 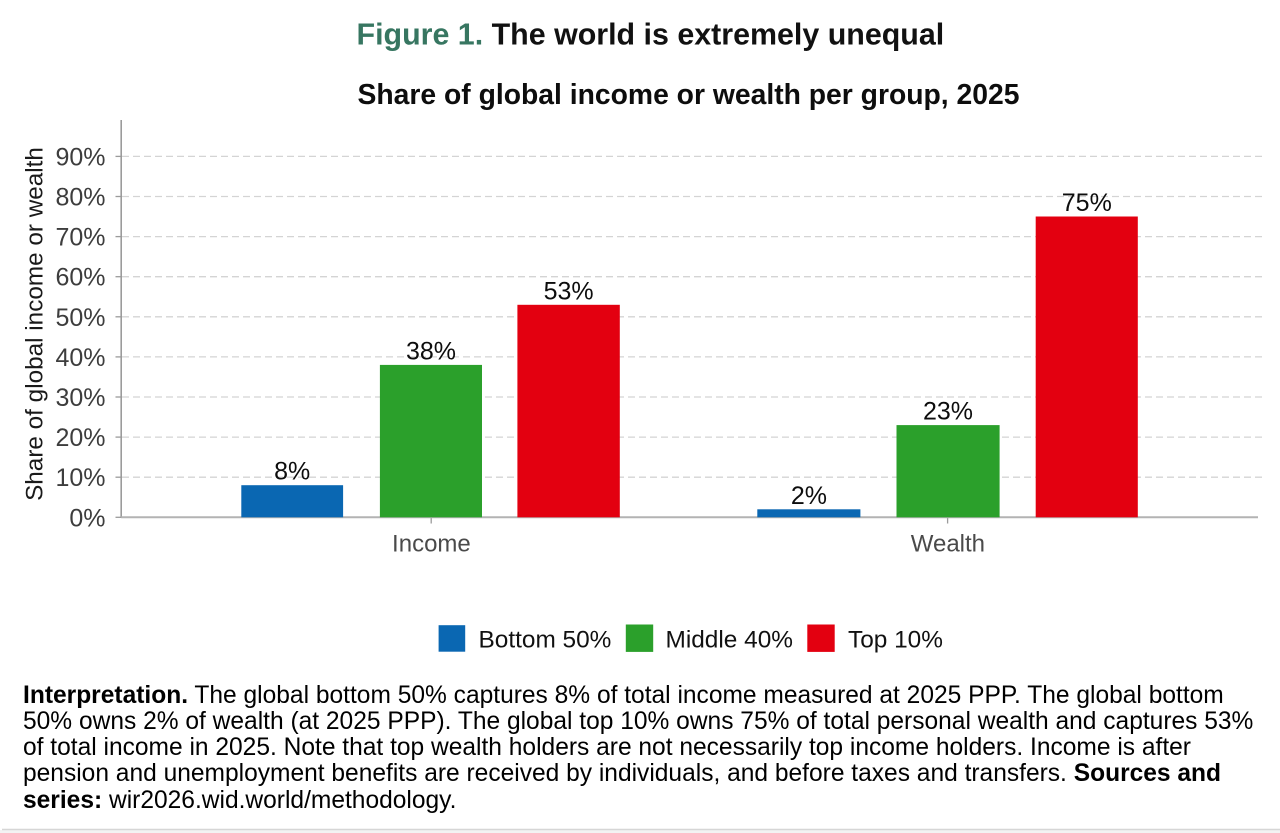 What do you see at coordinates (80, 398) in the screenshot?
I see `svg-text: 30%` at bounding box center [80, 398].